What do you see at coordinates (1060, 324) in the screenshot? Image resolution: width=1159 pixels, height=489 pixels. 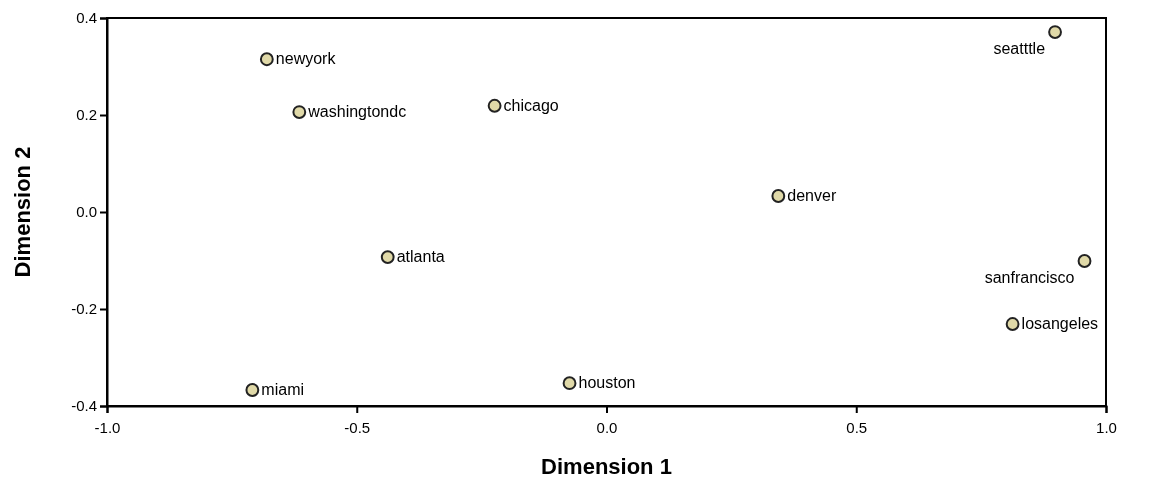 I see `annotation: losangeles` at bounding box center [1060, 324].